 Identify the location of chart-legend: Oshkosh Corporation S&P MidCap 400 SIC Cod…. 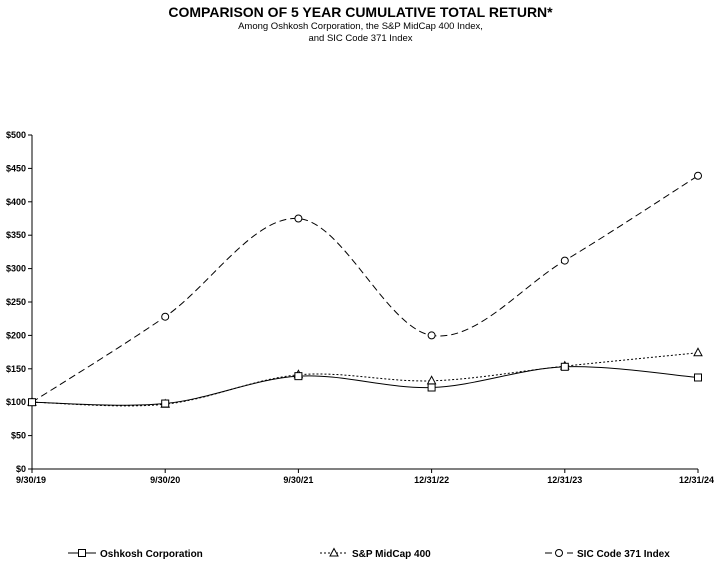
(369, 553).